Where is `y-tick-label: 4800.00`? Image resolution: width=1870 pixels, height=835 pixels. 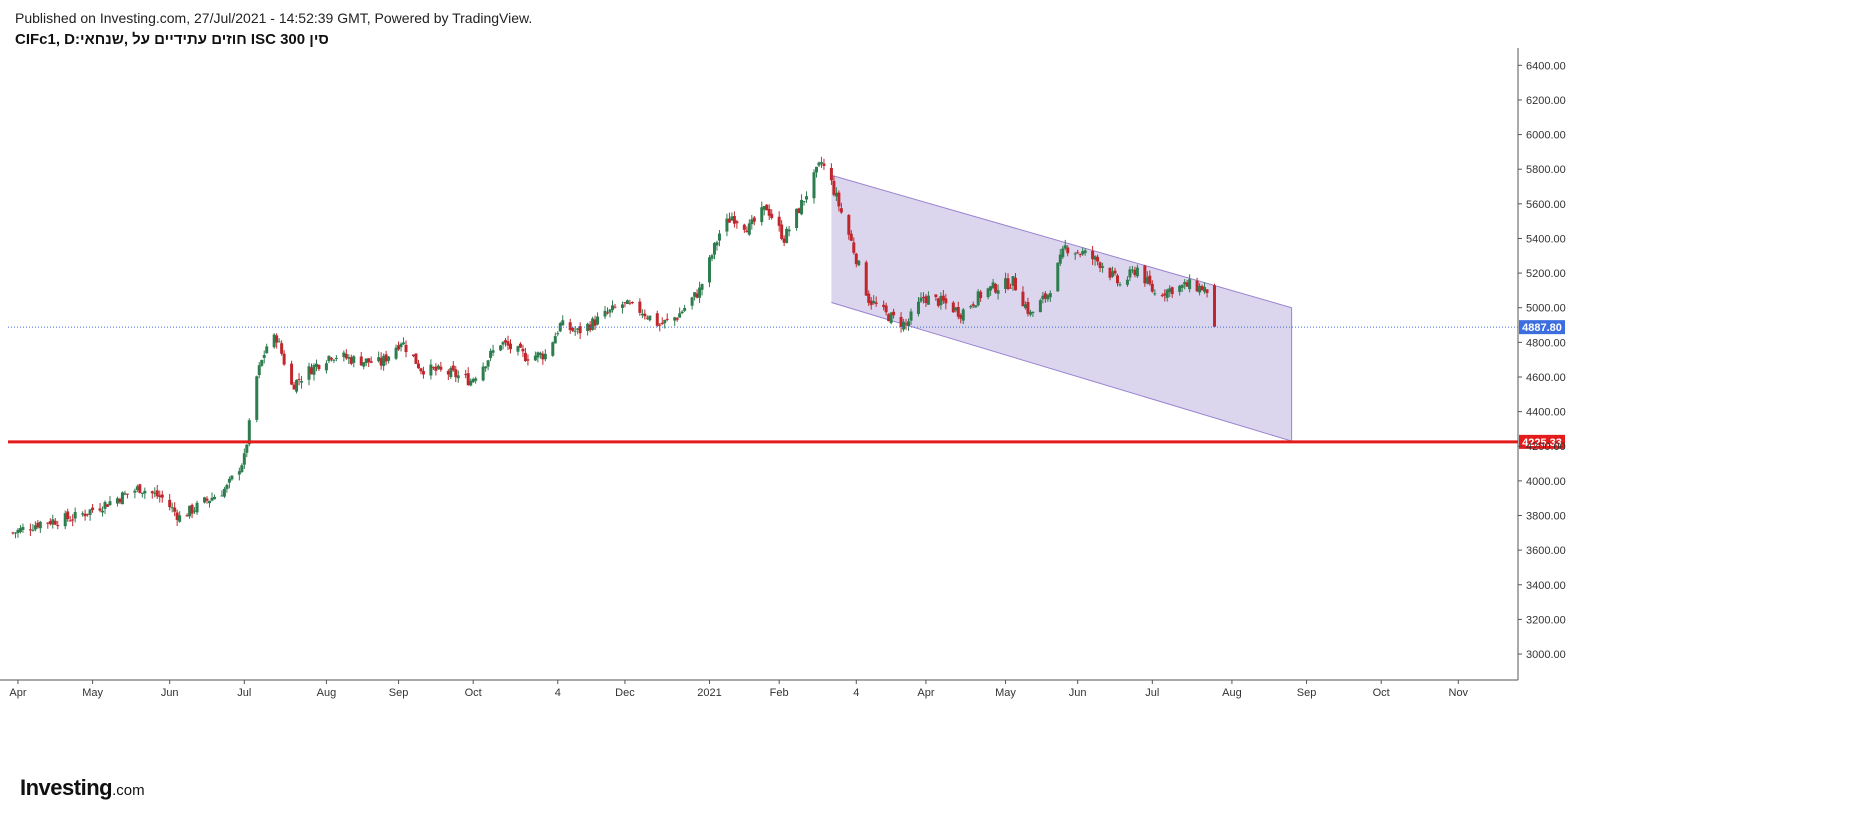 y-tick-label: 4800.00 is located at coordinates (1546, 343).